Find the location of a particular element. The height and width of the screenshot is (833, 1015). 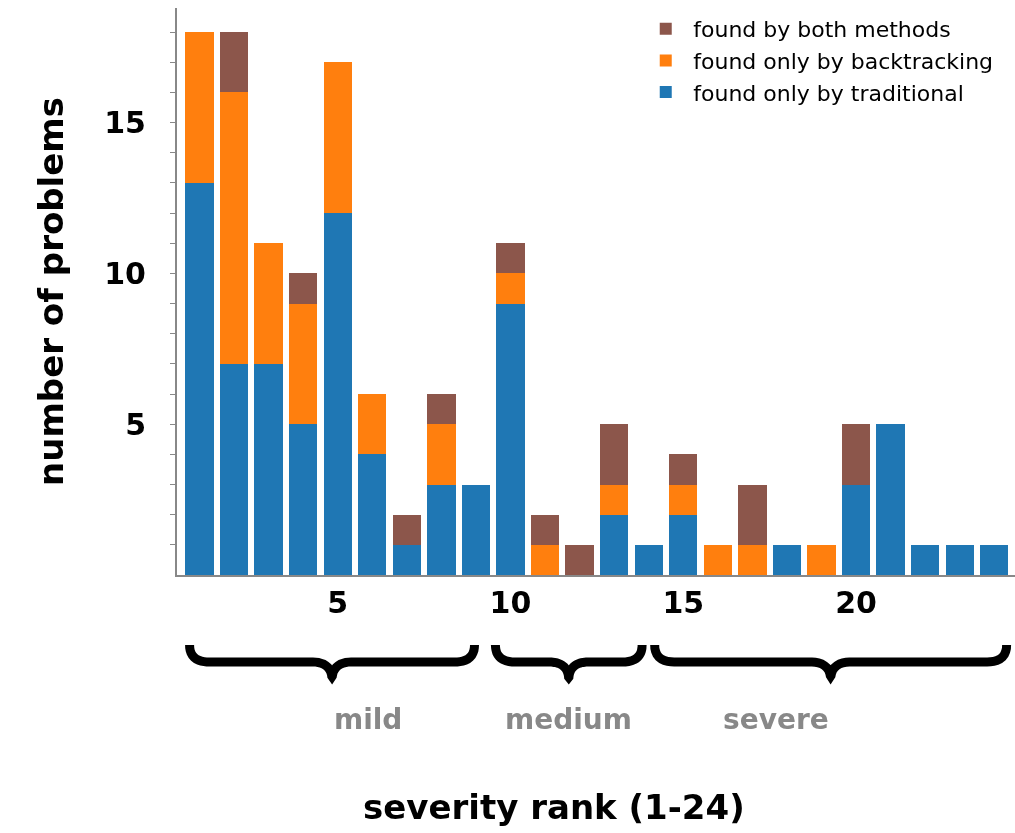

legend-label: found only by backtracking is located at coordinates (843, 61).